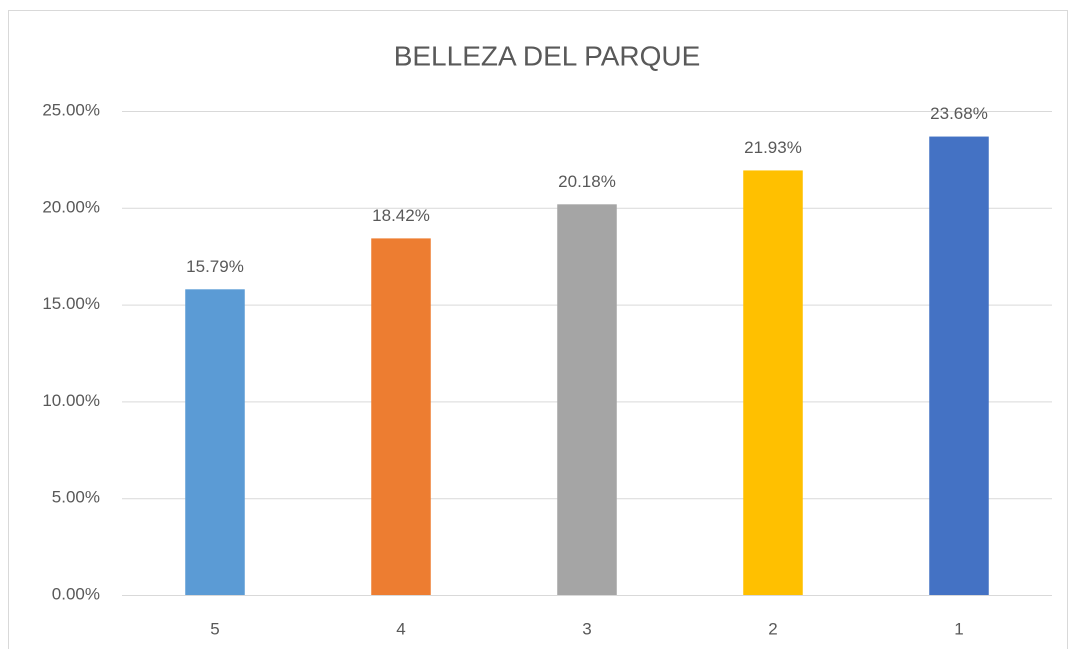 This screenshot has width=1070, height=649. What do you see at coordinates (71, 303) in the screenshot?
I see `y-tick-label: 15.00%` at bounding box center [71, 303].